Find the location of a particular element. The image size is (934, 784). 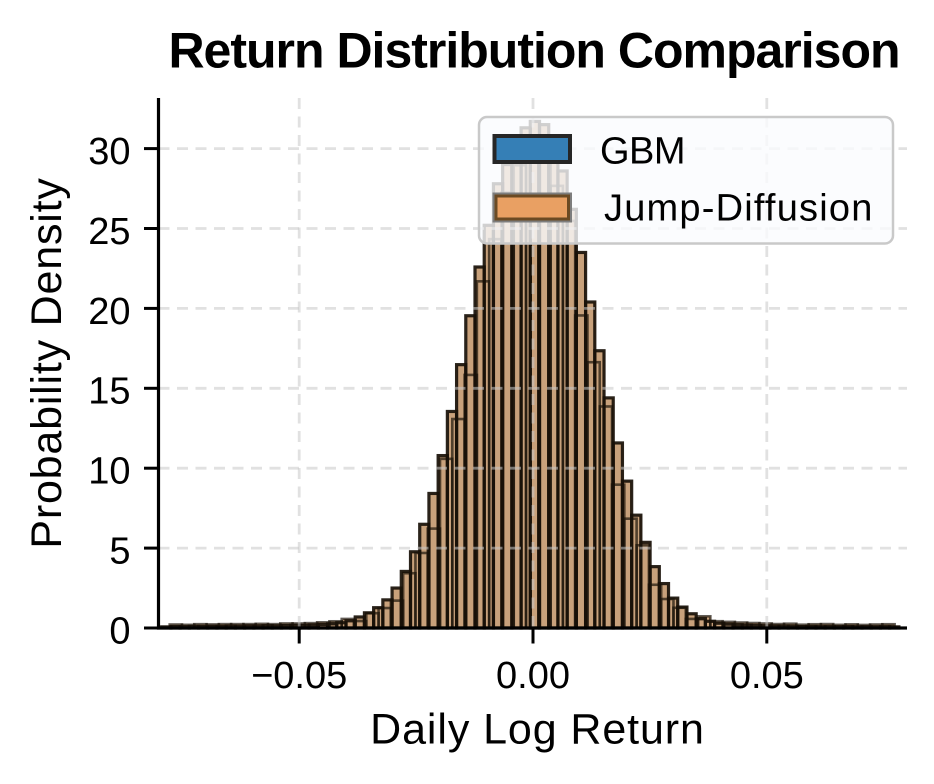

svg-text: Probability Density is located at coordinates (47, 362).